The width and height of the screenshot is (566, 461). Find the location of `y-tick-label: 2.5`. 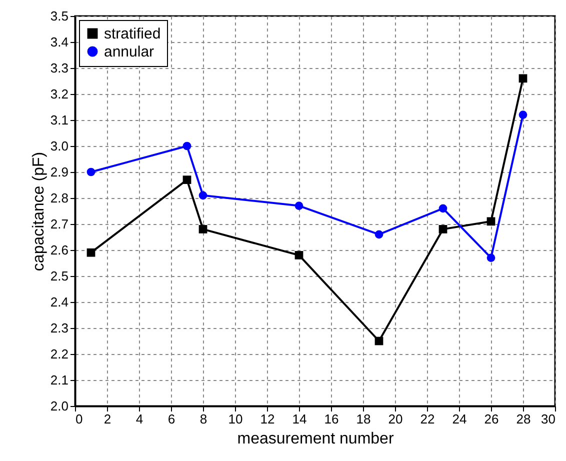

y-tick-label: 2.5 is located at coordinates (59, 276).